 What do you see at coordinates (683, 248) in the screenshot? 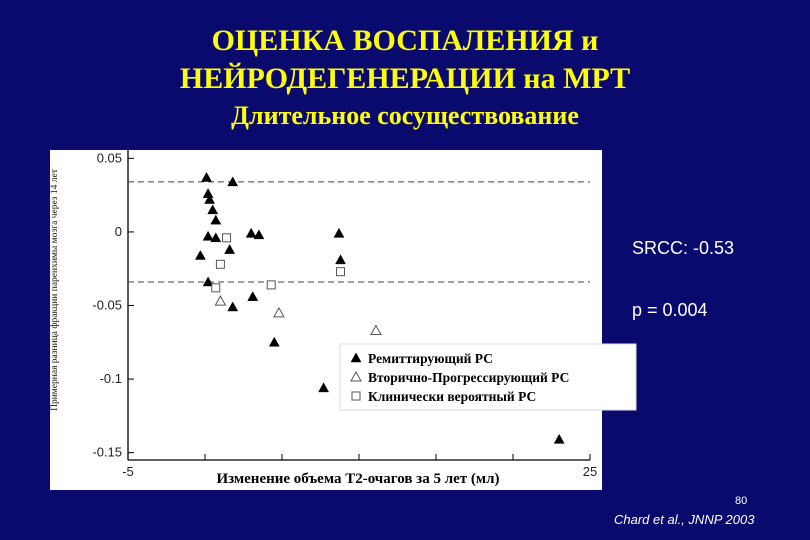
I see `srcc-text: SRCC: -0.53` at bounding box center [683, 248].